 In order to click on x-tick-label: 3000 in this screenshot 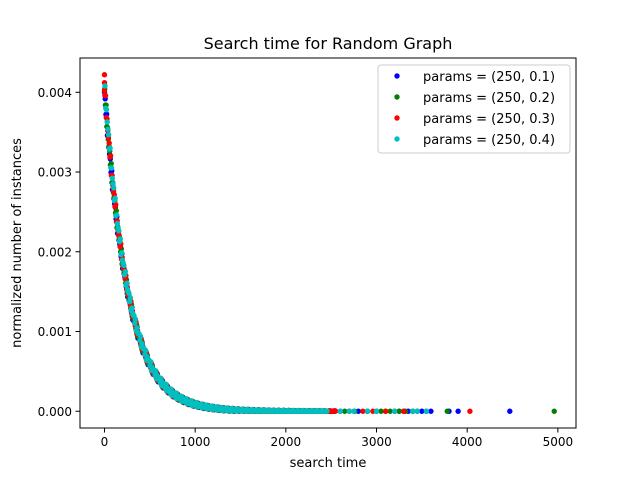, I will do `click(376, 442)`.